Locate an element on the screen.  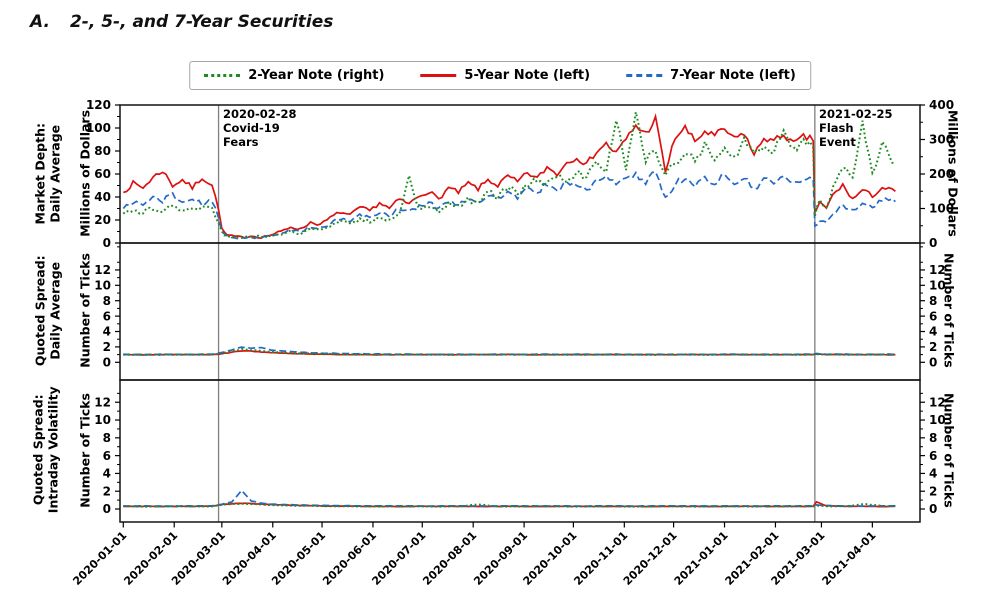
legend-item-5-year: 5-Year Note (left) is located at coordinates (505, 75).